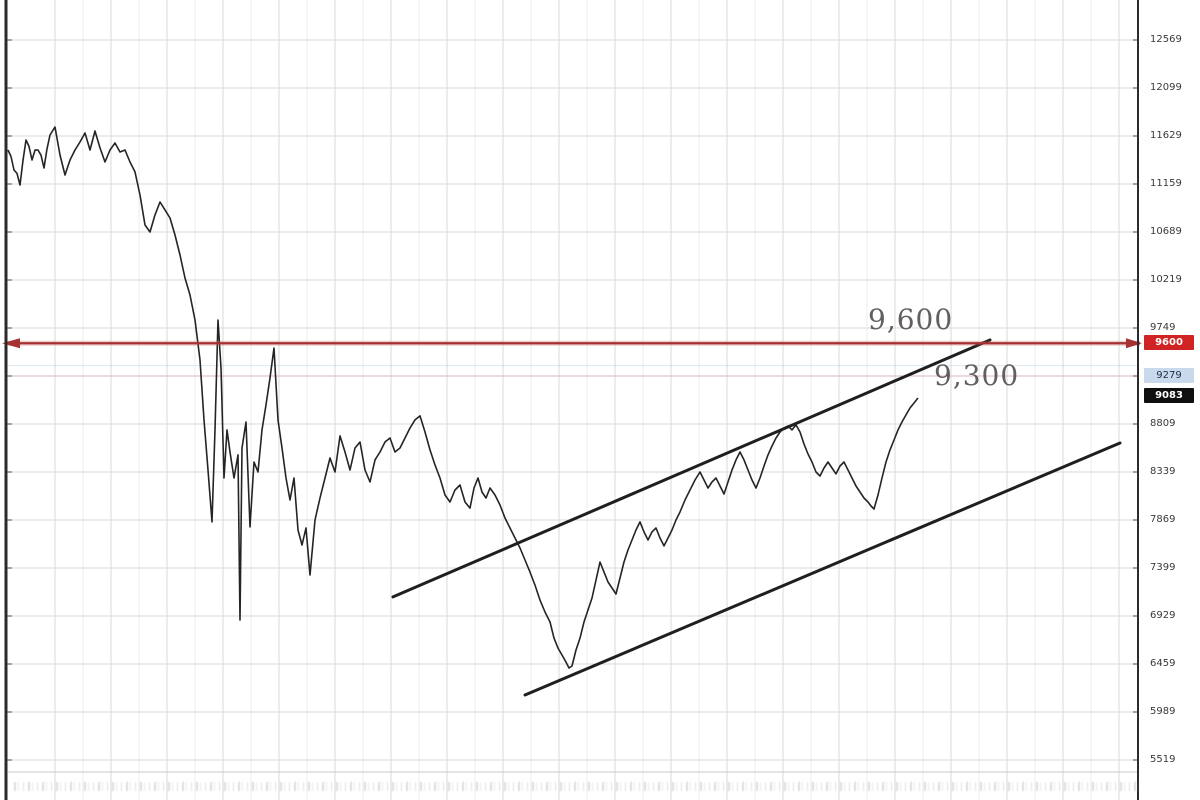  I want to click on y-axis-label: 5519, so click(1163, 759).